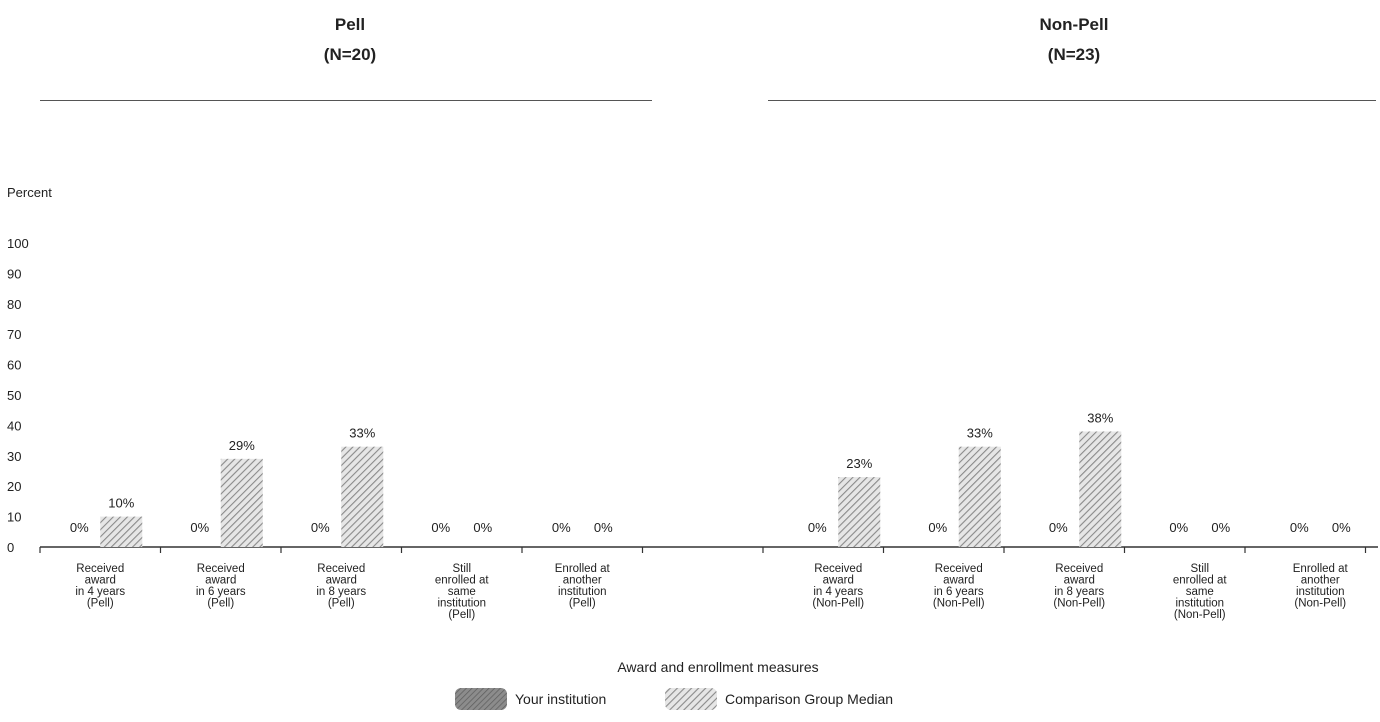 Image resolution: width=1380 pixels, height=722 pixels. Describe the element at coordinates (1074, 54) in the screenshot. I see `group-subtitle: (N=23)` at that location.